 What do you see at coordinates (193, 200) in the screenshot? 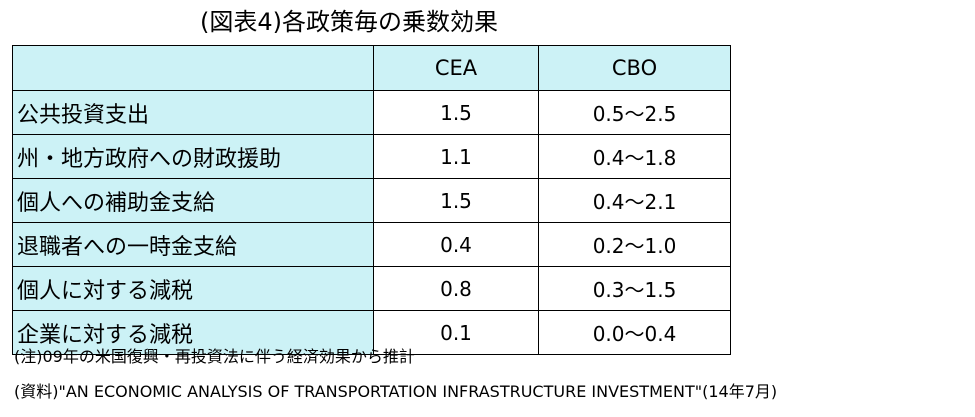
I see `policy-name: 個人への補助金支給` at bounding box center [193, 200].